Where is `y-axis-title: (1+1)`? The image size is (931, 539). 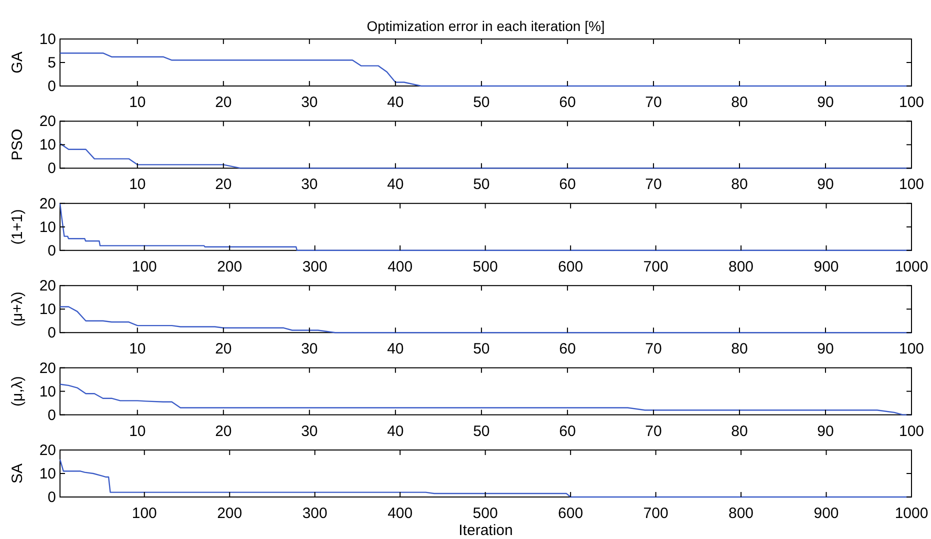 y-axis-title: (1+1) is located at coordinates (17, 227).